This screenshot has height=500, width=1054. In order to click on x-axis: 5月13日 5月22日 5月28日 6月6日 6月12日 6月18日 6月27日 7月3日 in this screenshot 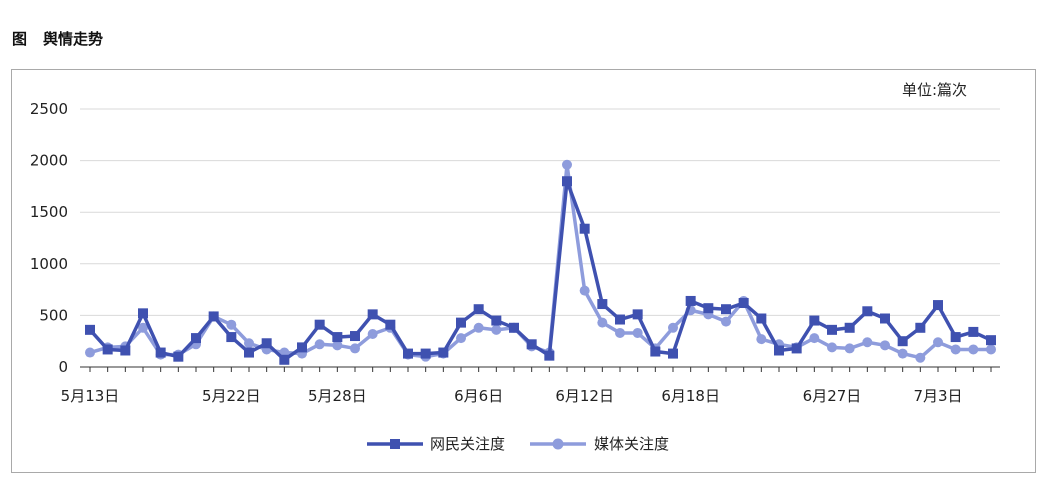, I will do `click(530, 385)`.